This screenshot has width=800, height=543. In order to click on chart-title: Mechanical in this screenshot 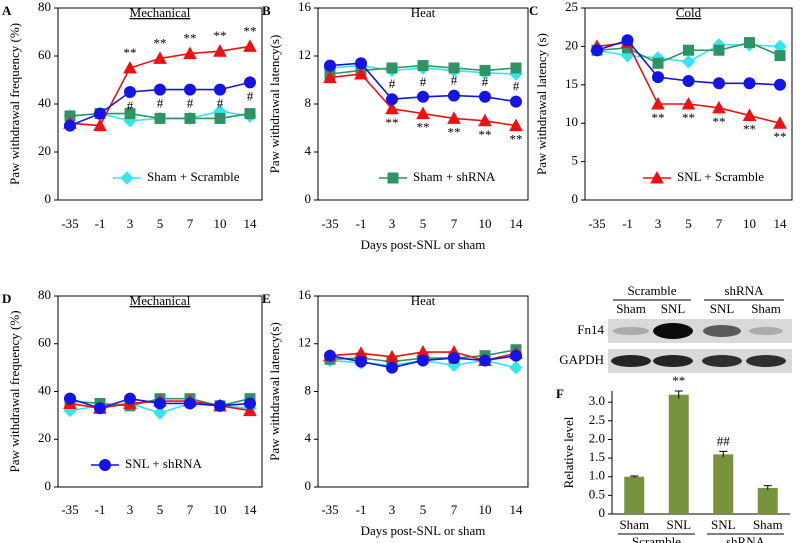, I will do `click(160, 12)`.